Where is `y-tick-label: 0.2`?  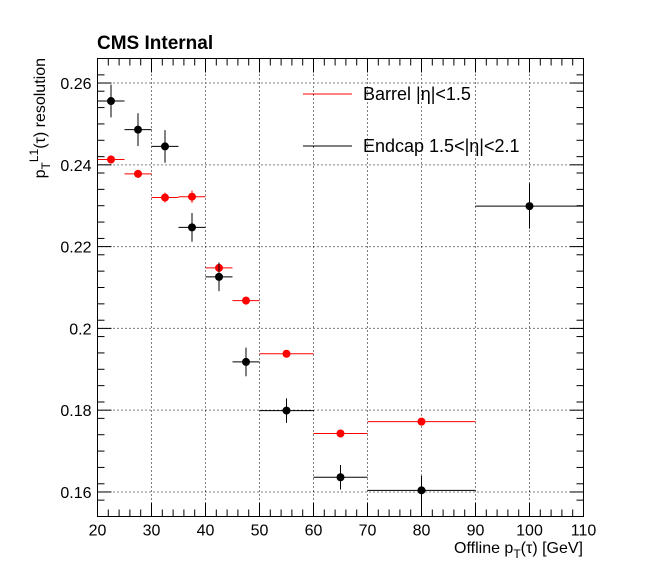 y-tick-label: 0.2 is located at coordinates (80, 329).